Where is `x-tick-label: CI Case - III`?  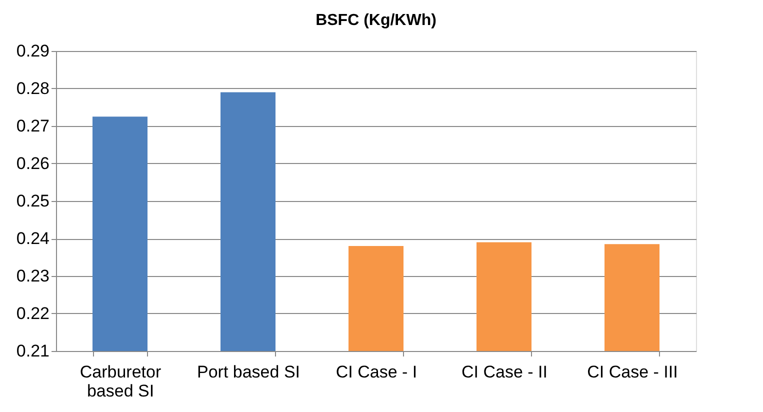
x-tick-label: CI Case - III is located at coordinates (632, 372).